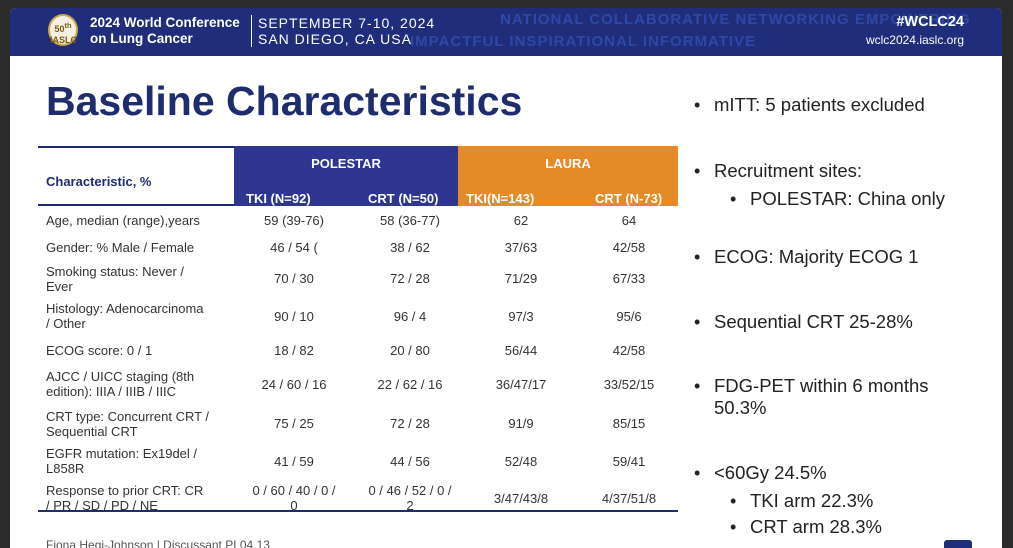 Image resolution: width=1013 pixels, height=548 pixels. What do you see at coordinates (63, 30) in the screenshot?
I see `iaslc-logo: 50th IASLC` at bounding box center [63, 30].